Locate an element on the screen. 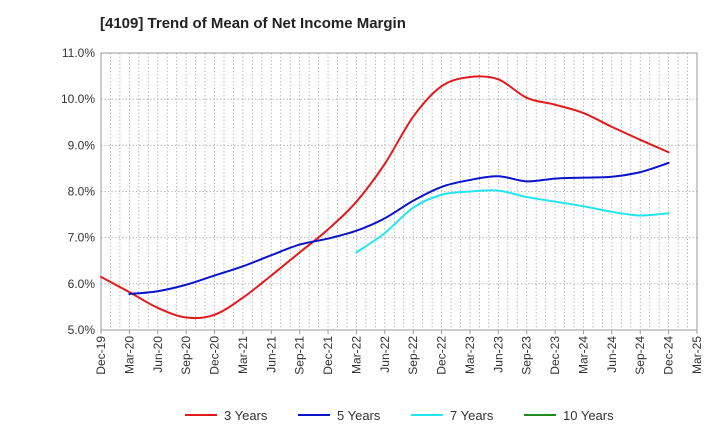  legend: 3 Years 5 Years 7 Years 10 Years is located at coordinates (399, 415).